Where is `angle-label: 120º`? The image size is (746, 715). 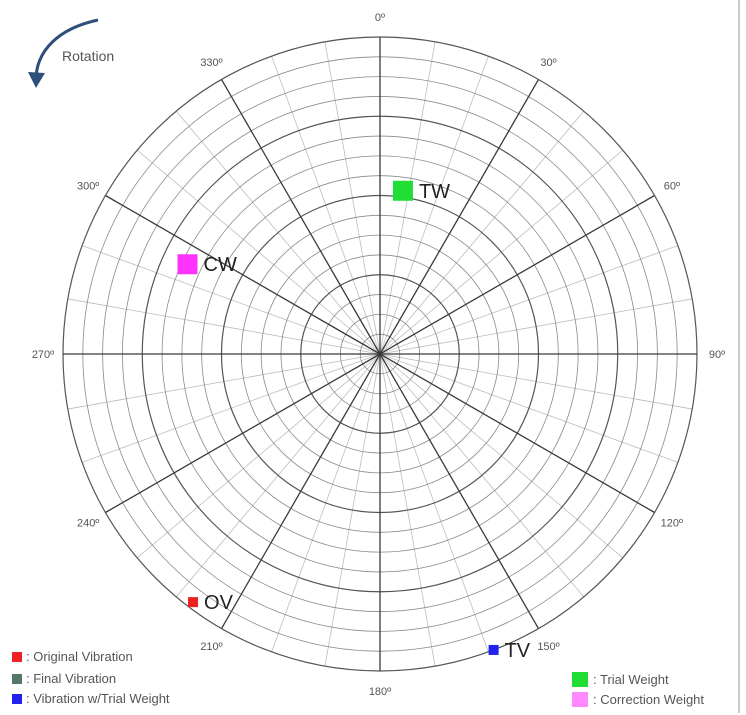 angle-label: 120º is located at coordinates (672, 524).